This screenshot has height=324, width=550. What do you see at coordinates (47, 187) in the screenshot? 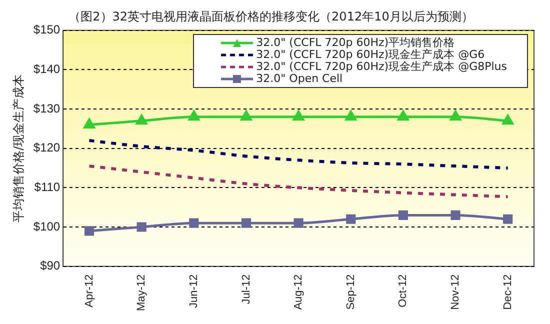
I see `y-tick-label: $110` at bounding box center [47, 187].